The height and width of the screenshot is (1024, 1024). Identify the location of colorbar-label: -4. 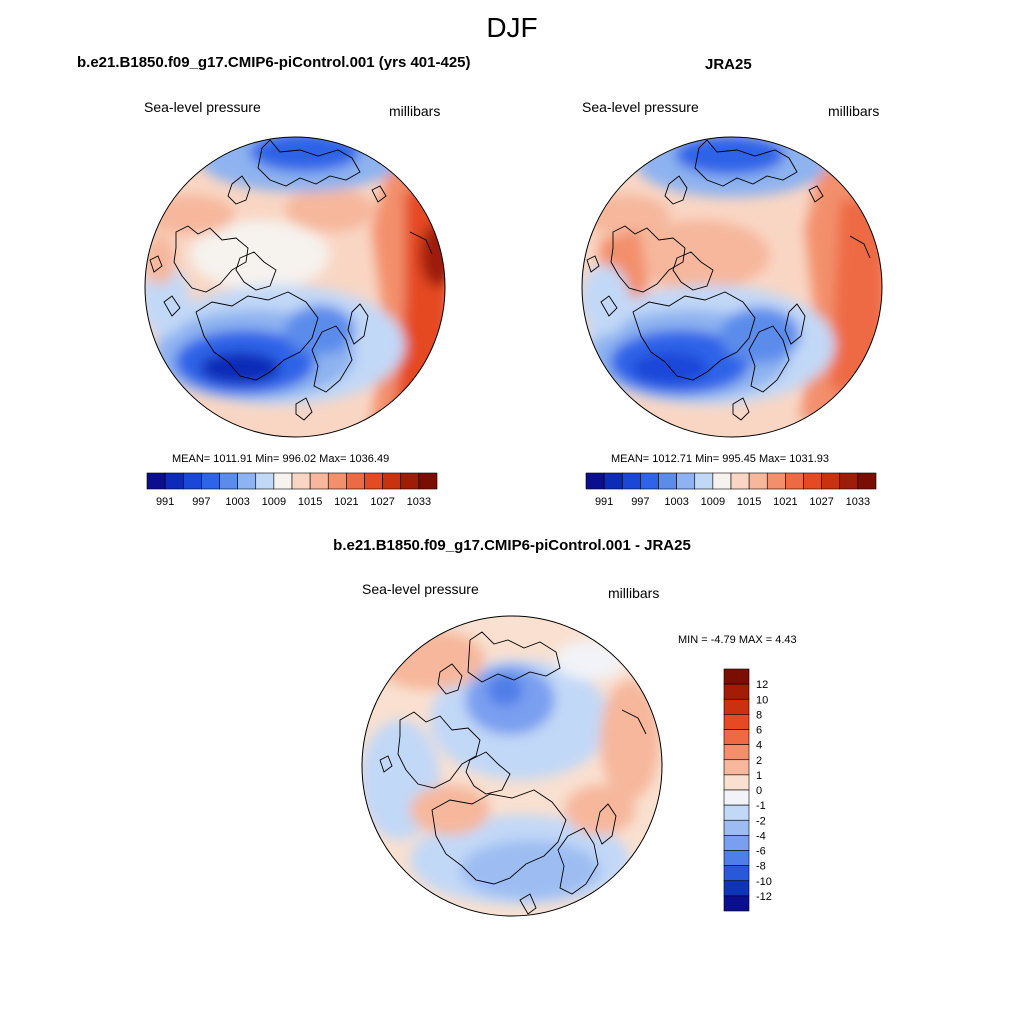
(761, 836).